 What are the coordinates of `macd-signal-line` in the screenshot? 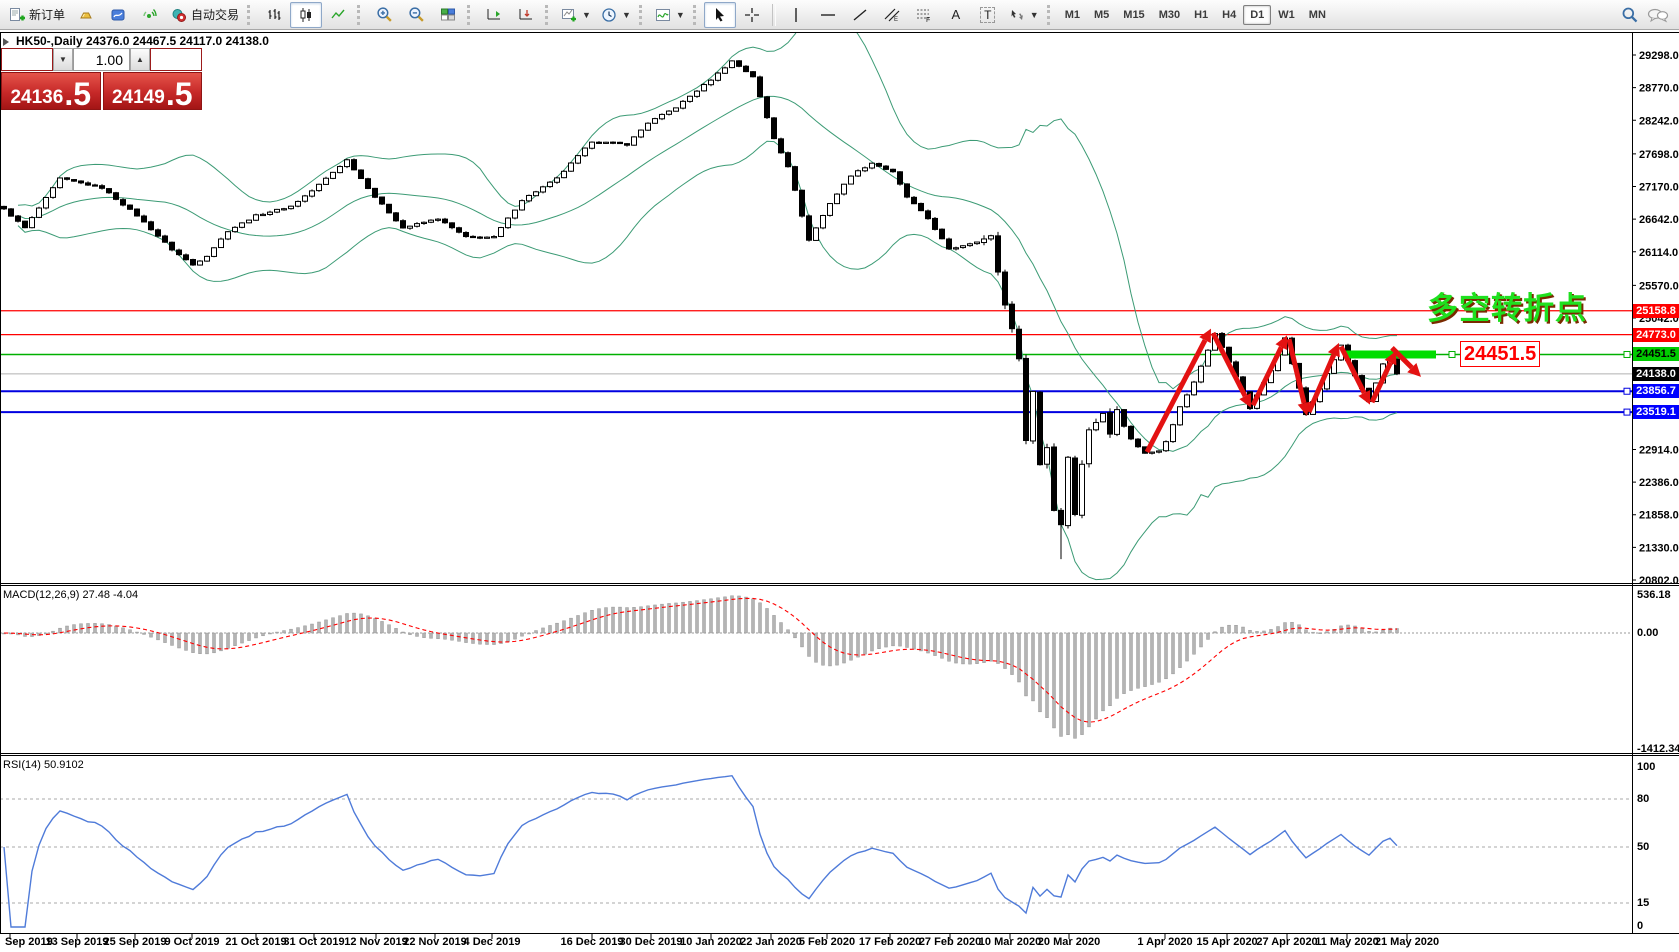 It's located at (700, 660).